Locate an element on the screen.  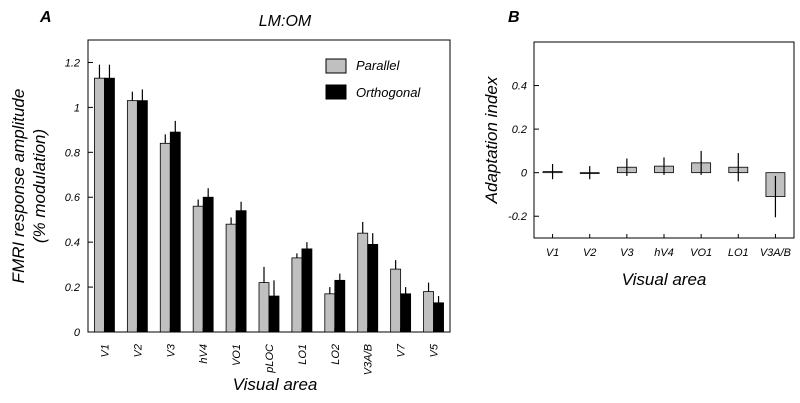
bar-parallel-LO2 is located at coordinates (330, 313).